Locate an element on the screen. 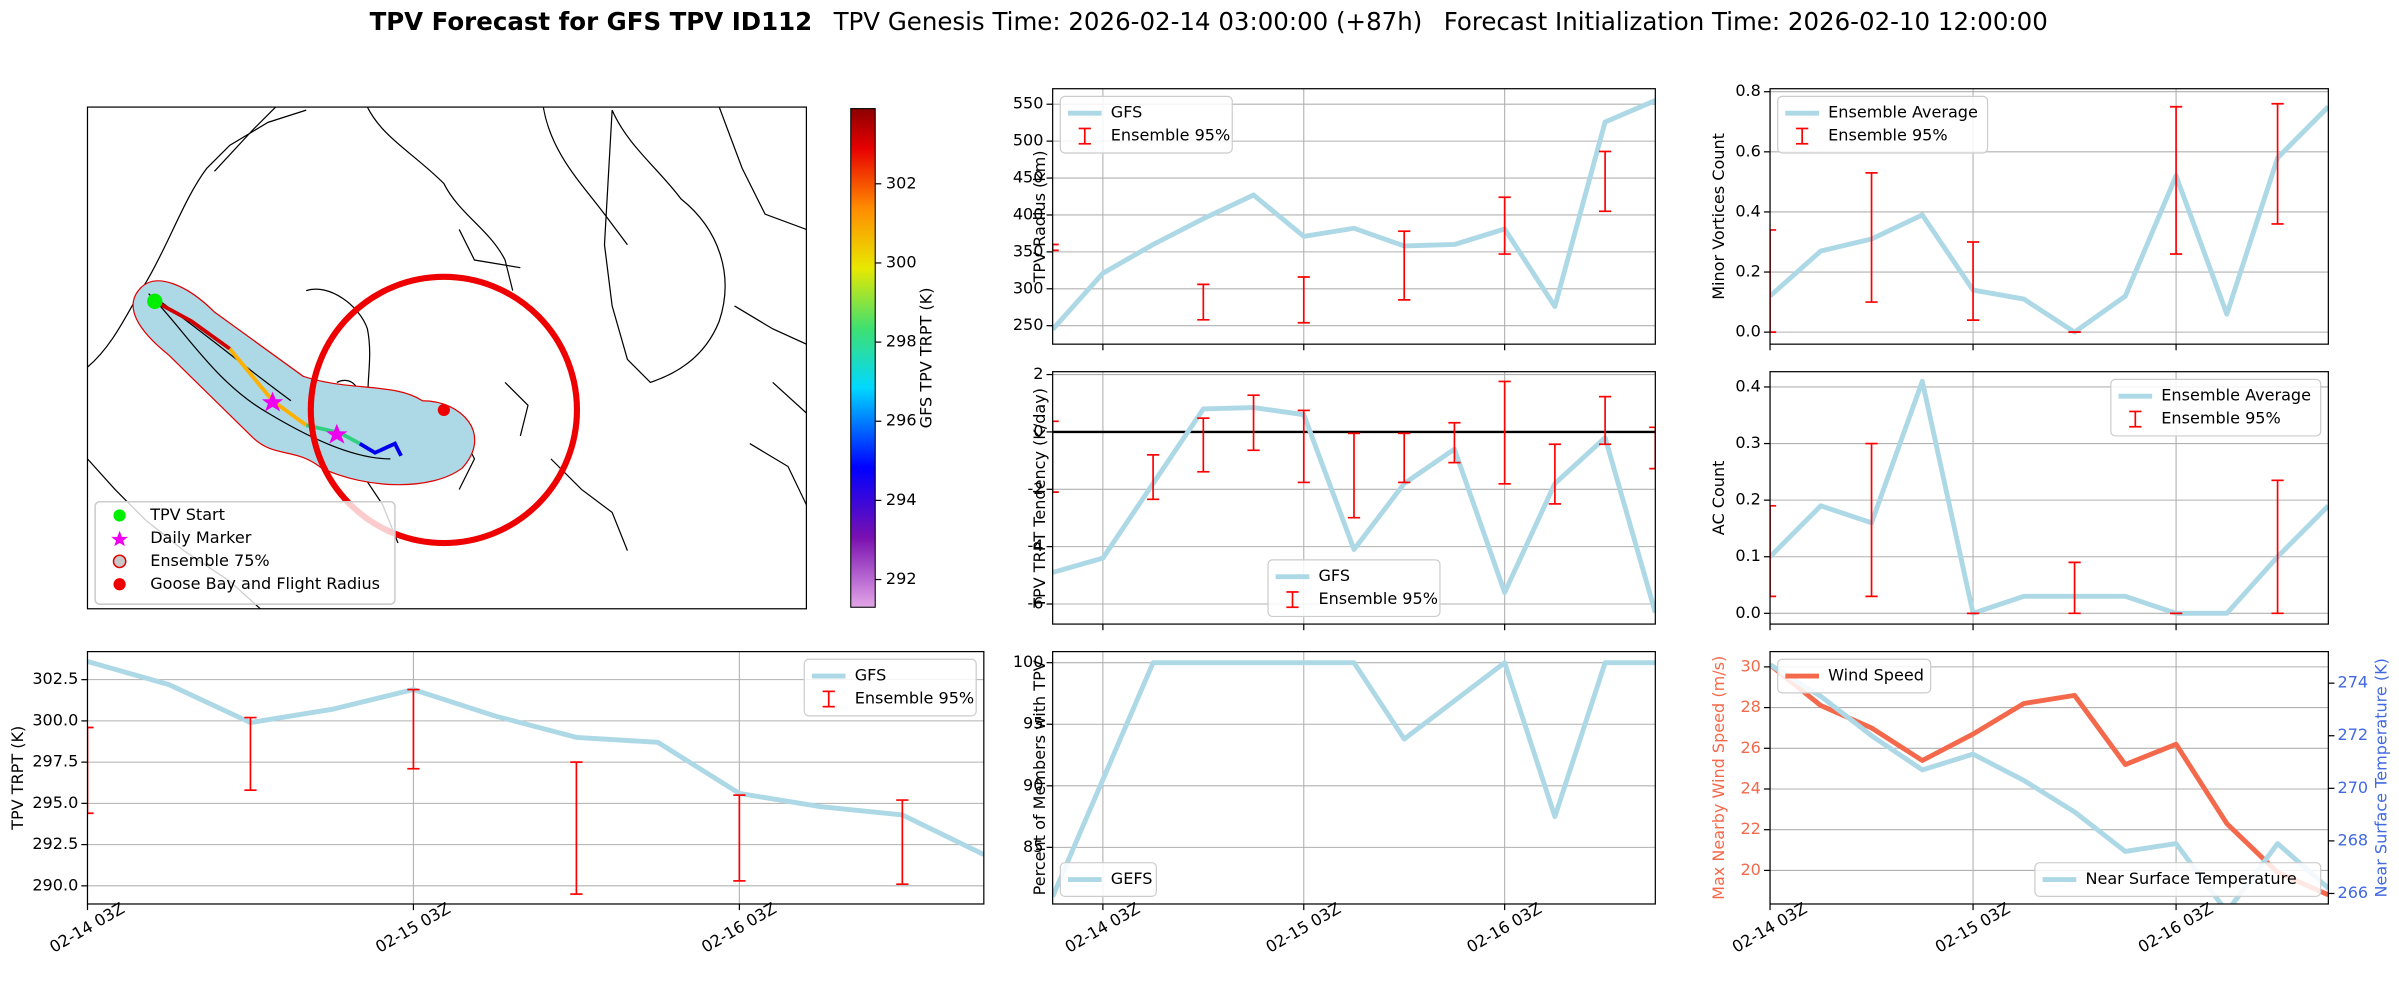 The image size is (2399, 982). y-tick-label: 292.5 is located at coordinates (55, 843).